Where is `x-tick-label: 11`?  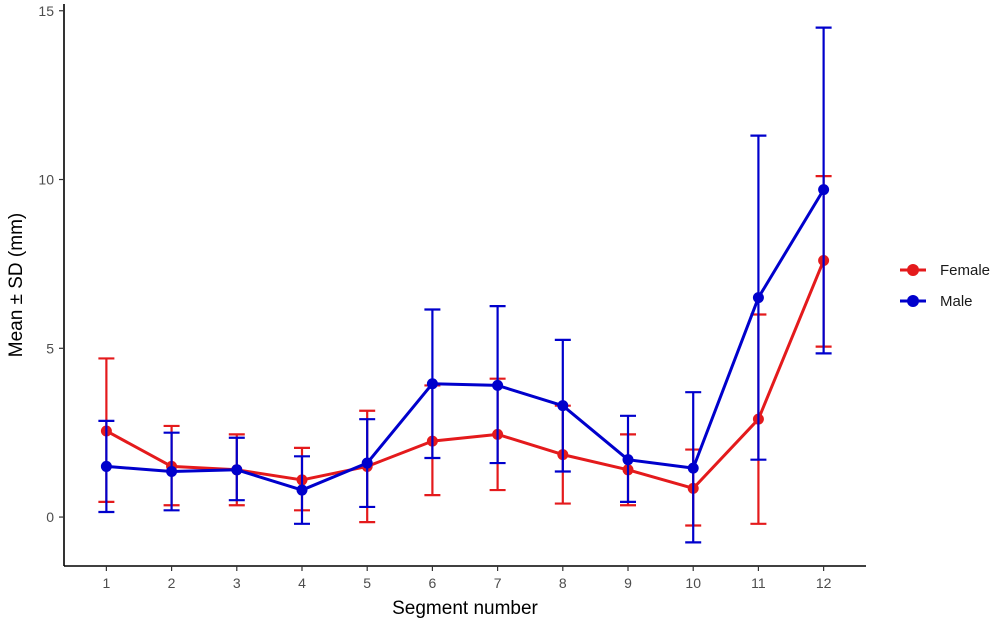 x-tick-label: 11 is located at coordinates (758, 583).